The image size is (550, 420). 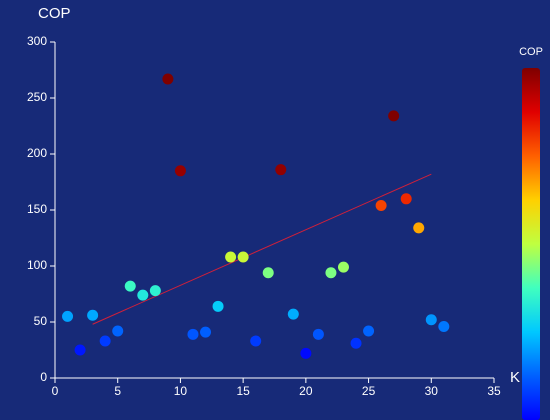 What do you see at coordinates (369, 391) in the screenshot?
I see `x-tick-label: 25` at bounding box center [369, 391].